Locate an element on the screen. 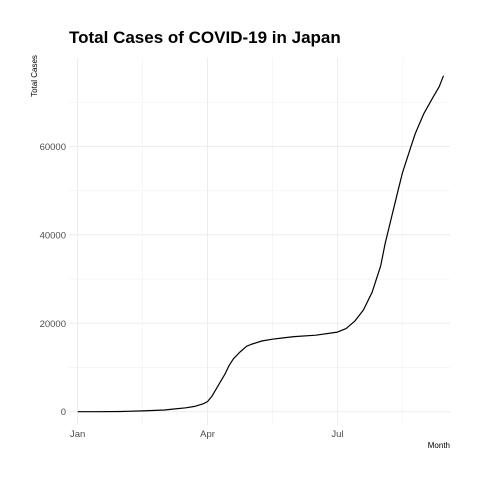 This screenshot has width=480, height=480. y-axis-title: Total Cases is located at coordinates (34, 76).